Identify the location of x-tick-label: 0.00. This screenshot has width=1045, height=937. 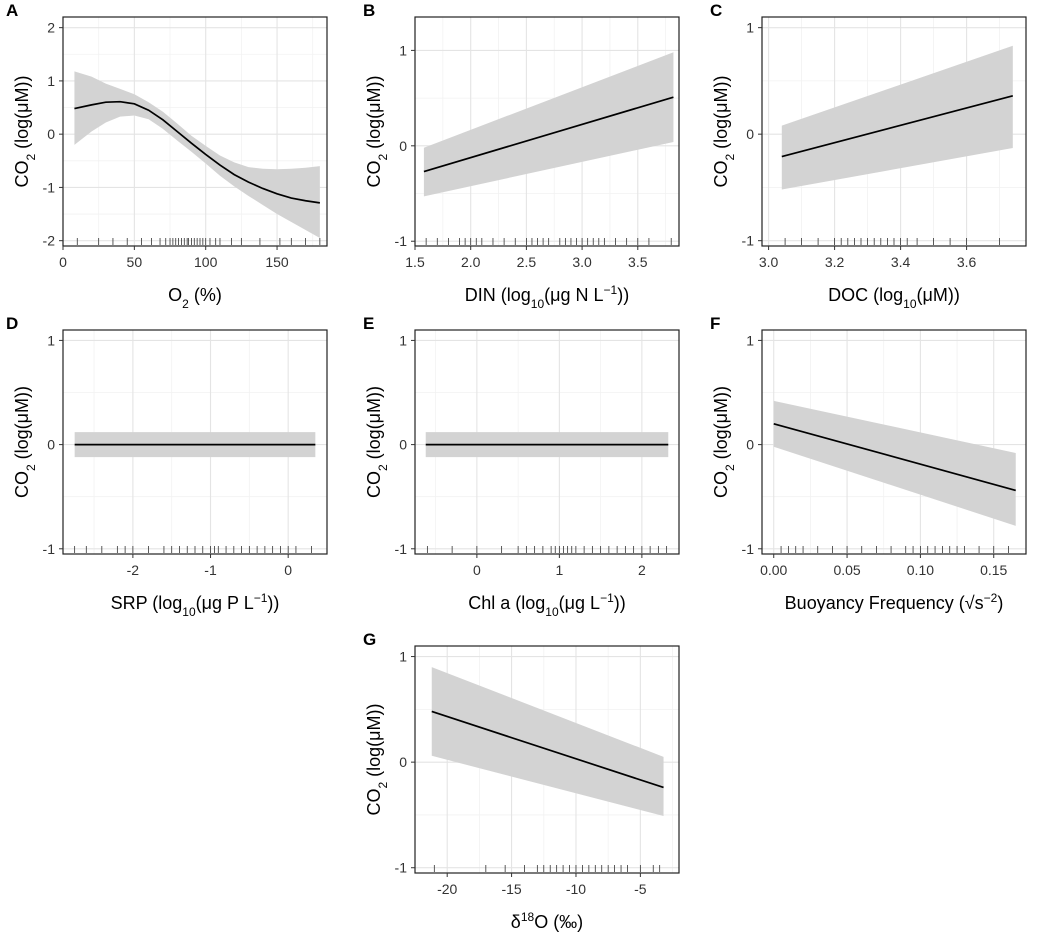
(773, 570).